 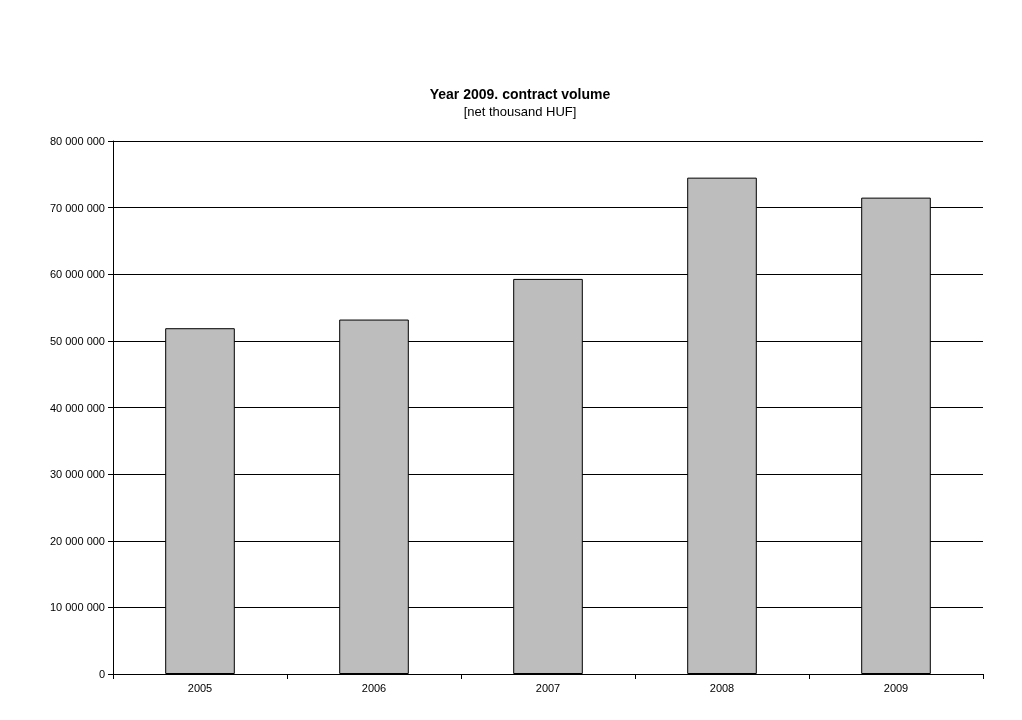 I want to click on y-tick-label: 10 000 000, so click(x=77, y=607).